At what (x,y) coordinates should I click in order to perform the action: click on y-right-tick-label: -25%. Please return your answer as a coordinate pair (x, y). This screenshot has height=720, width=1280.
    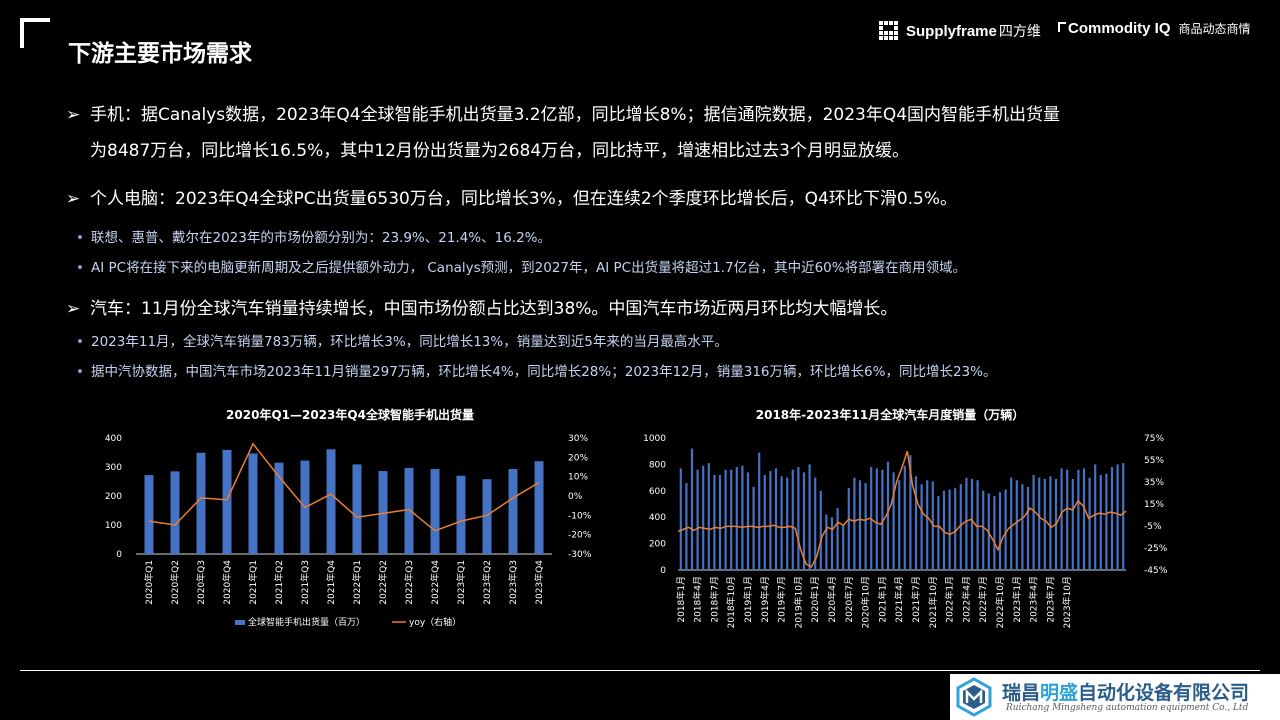
    Looking at the image, I should click on (1156, 549).